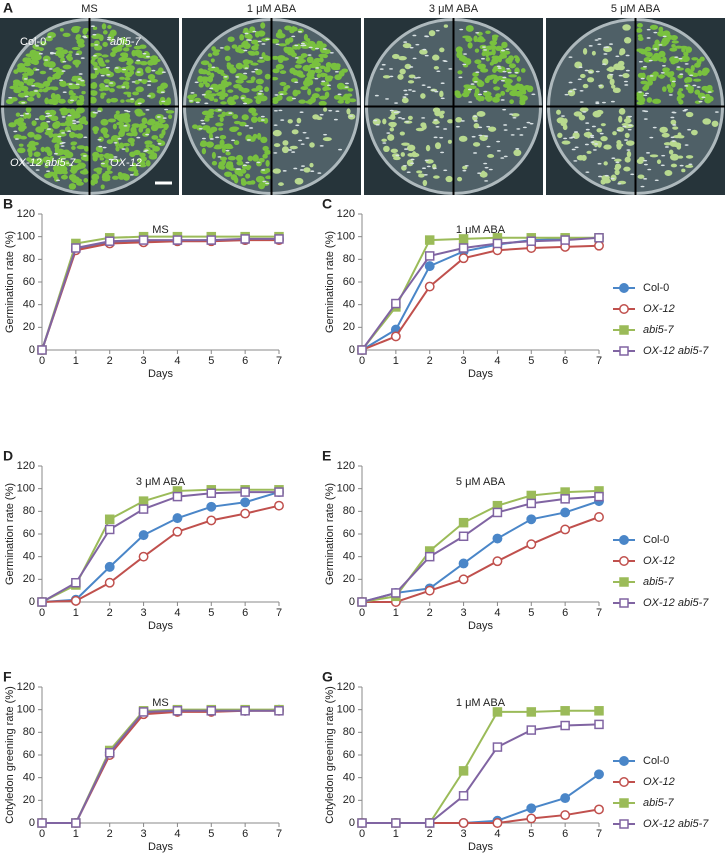  I want to click on plate-title: 3 μM ABA, so click(454, 9).